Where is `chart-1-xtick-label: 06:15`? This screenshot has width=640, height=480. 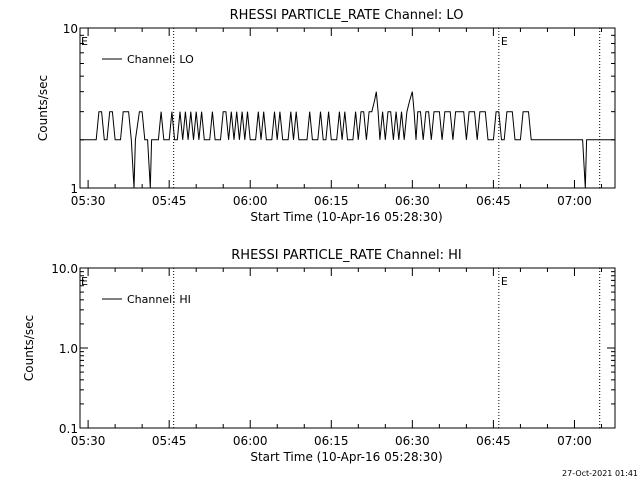
chart-1-xtick-label: 06:15 is located at coordinates (331, 441).